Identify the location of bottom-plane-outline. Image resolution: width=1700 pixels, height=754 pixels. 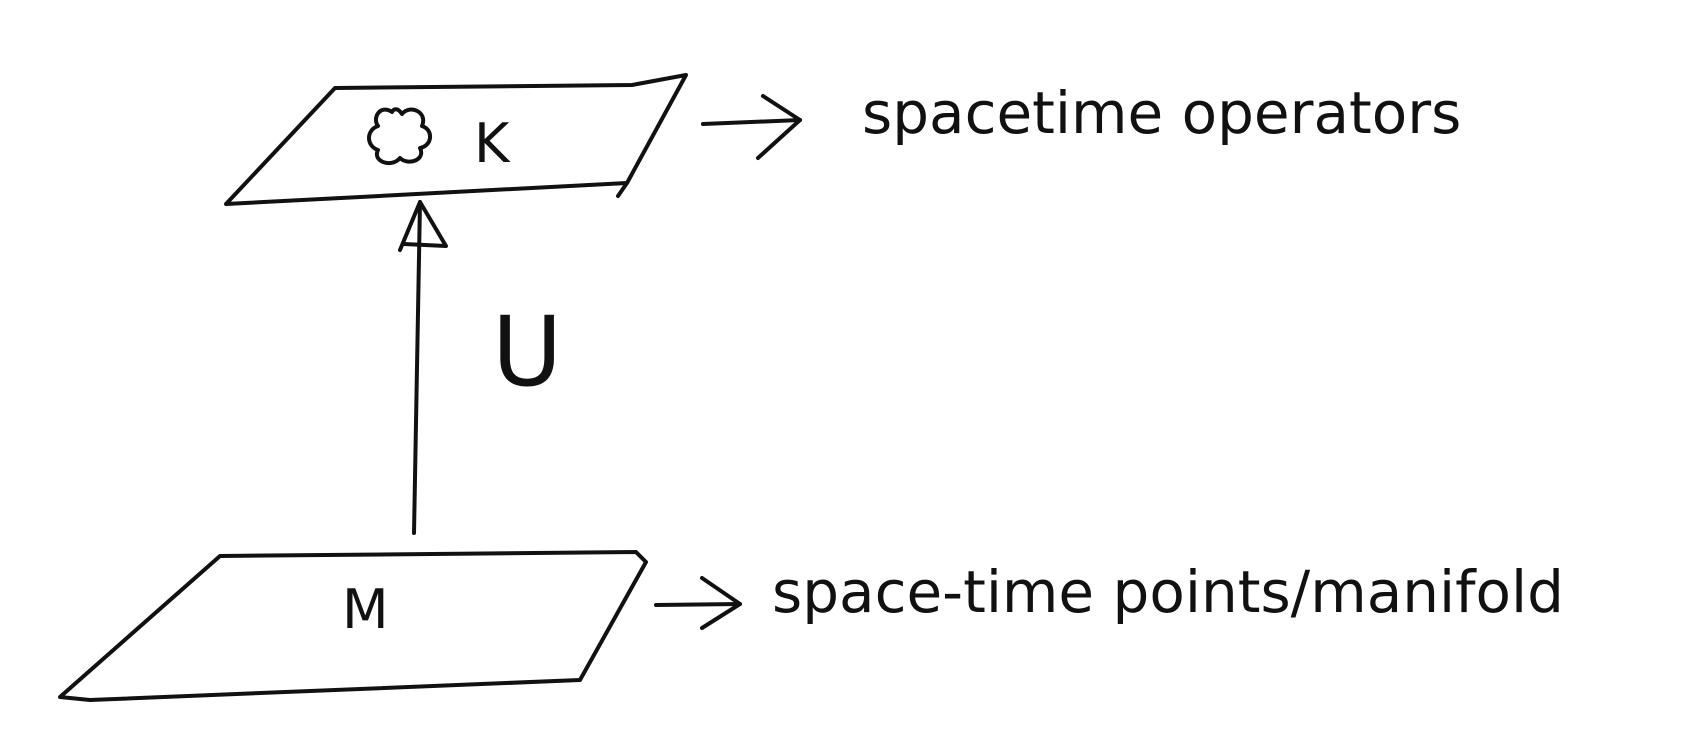
(353, 626).